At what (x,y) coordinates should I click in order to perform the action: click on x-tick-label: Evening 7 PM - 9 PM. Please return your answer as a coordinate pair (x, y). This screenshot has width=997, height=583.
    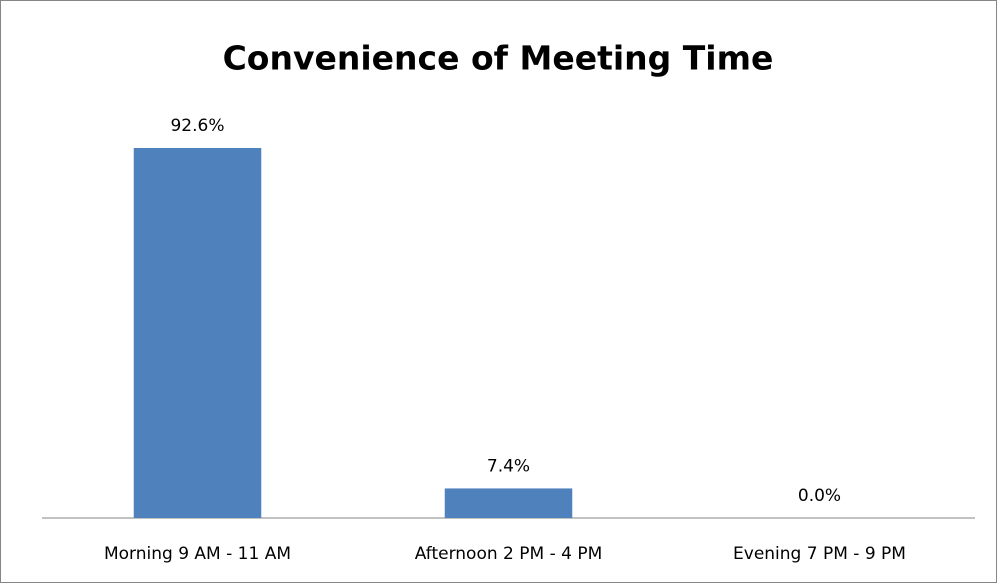
    Looking at the image, I should click on (819, 554).